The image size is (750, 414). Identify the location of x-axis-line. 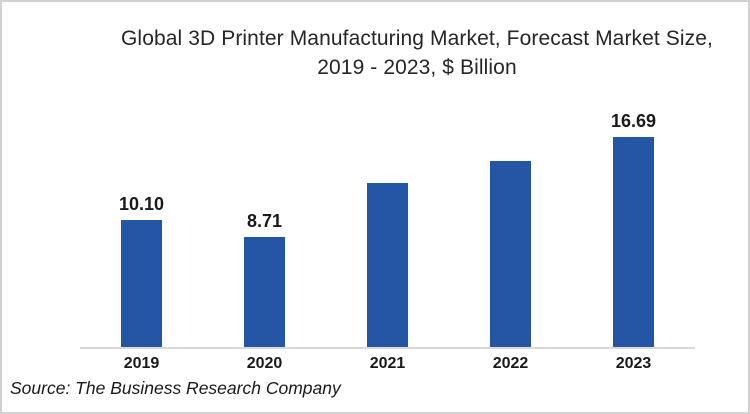
(387, 348).